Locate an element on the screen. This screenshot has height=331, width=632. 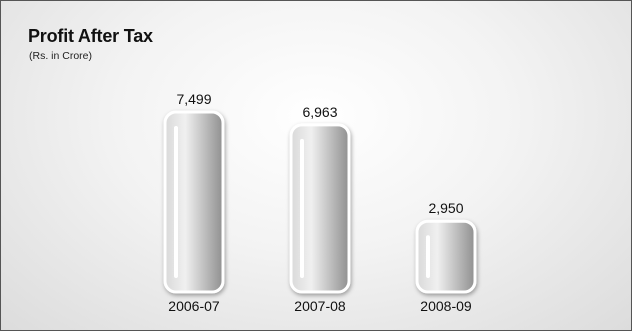
category-label-2008-09: 2008-09 is located at coordinates (446, 306).